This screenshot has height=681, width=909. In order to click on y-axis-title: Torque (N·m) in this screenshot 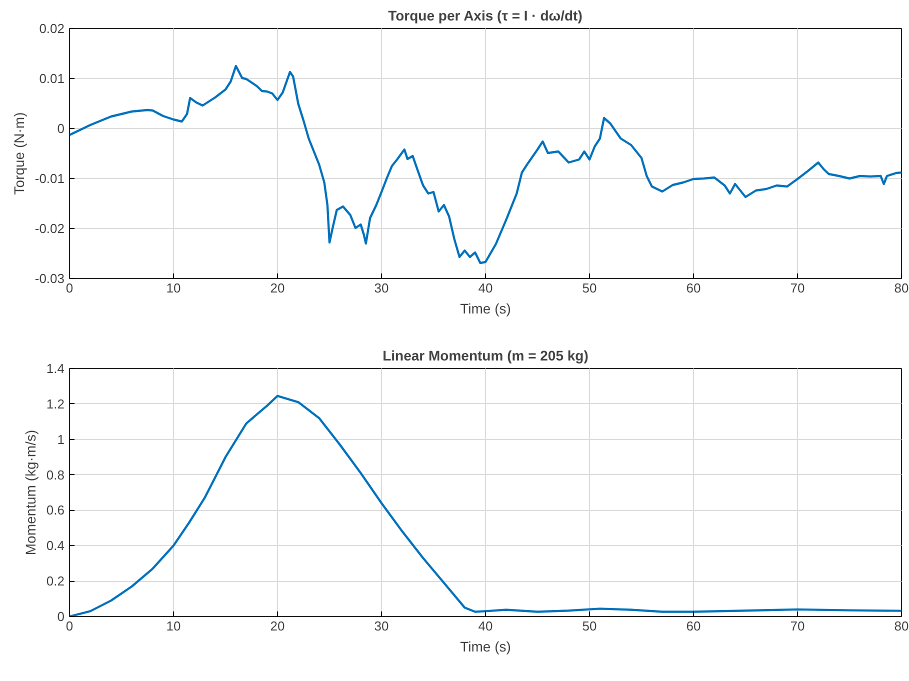, I will do `click(18, 153)`.